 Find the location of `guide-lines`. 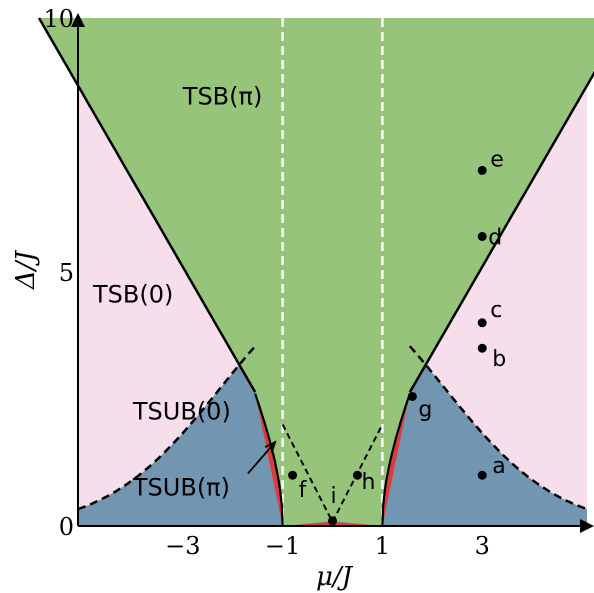

guide-lines is located at coordinates (332, 272).